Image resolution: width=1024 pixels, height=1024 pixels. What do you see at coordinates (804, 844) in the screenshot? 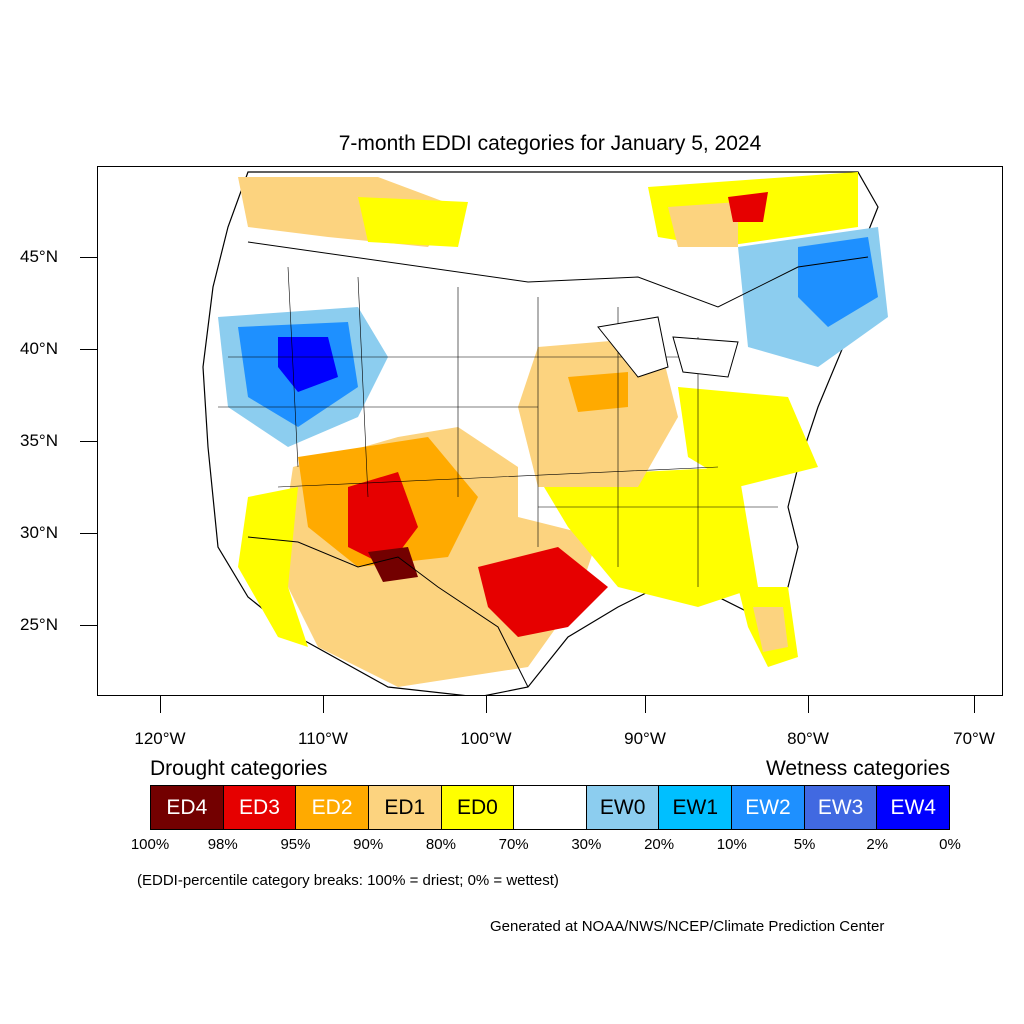
I see `legend-break-label: 5%` at bounding box center [804, 844].